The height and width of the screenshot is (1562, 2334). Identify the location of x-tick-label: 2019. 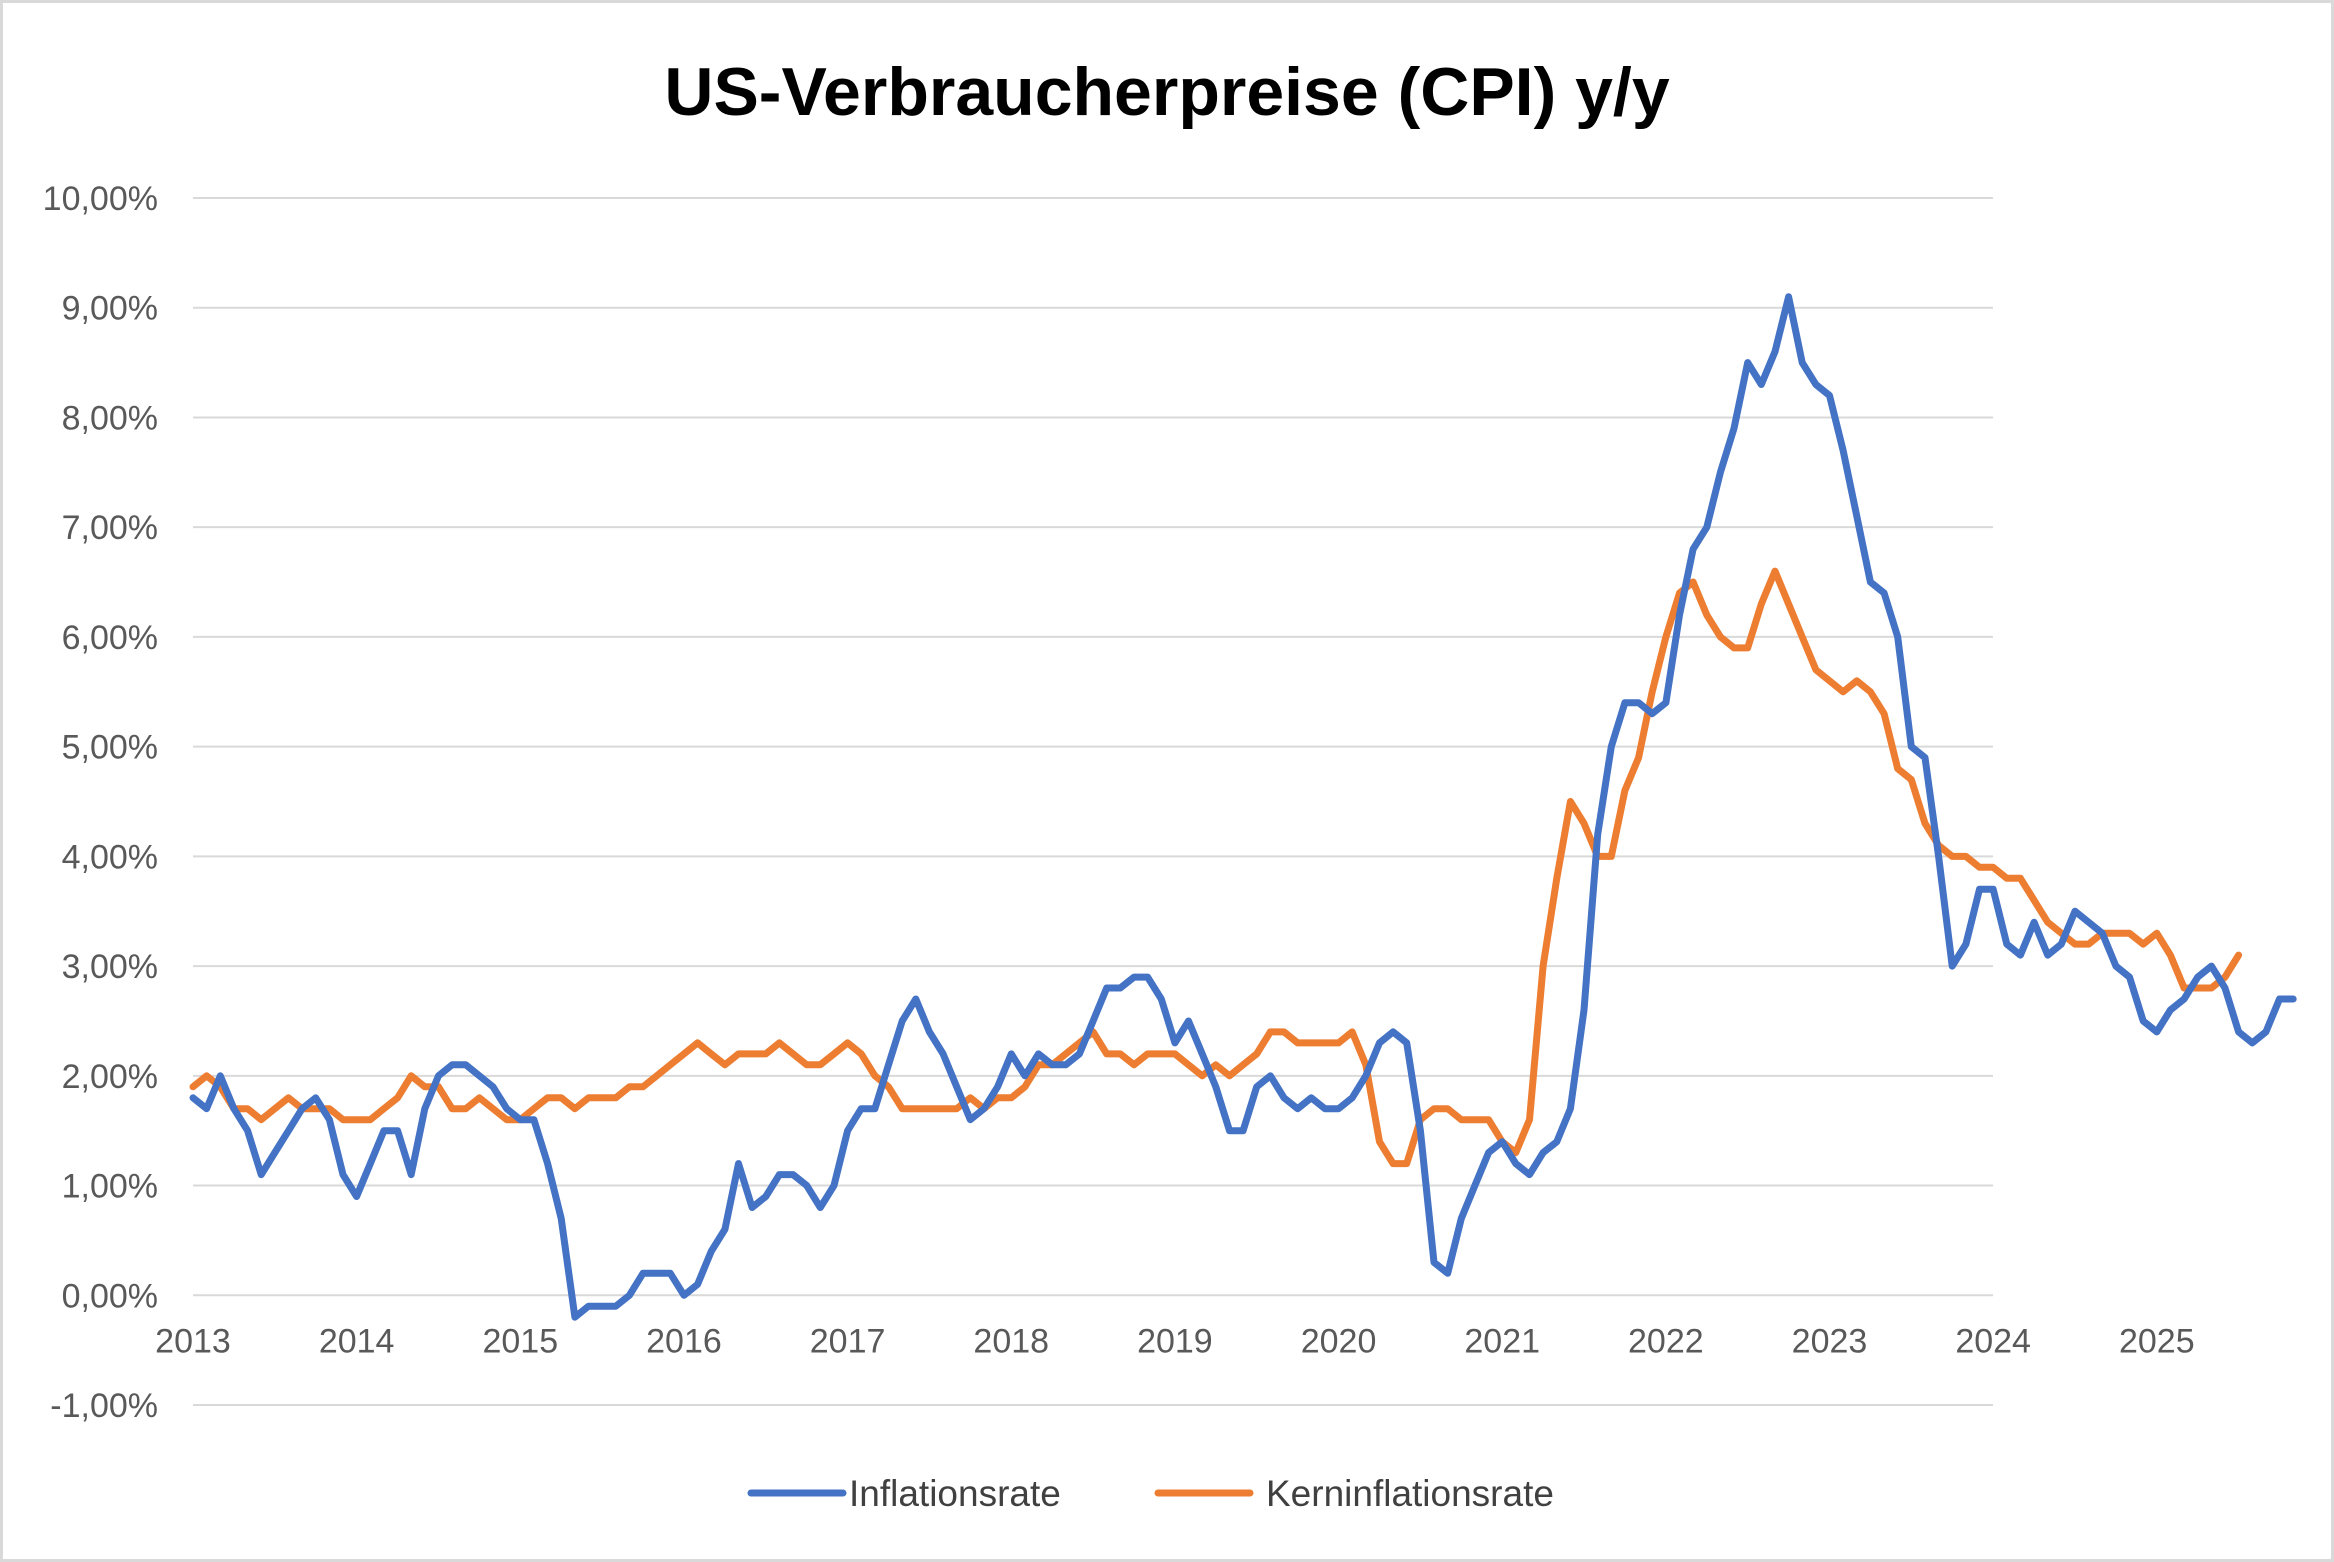
(1175, 1341).